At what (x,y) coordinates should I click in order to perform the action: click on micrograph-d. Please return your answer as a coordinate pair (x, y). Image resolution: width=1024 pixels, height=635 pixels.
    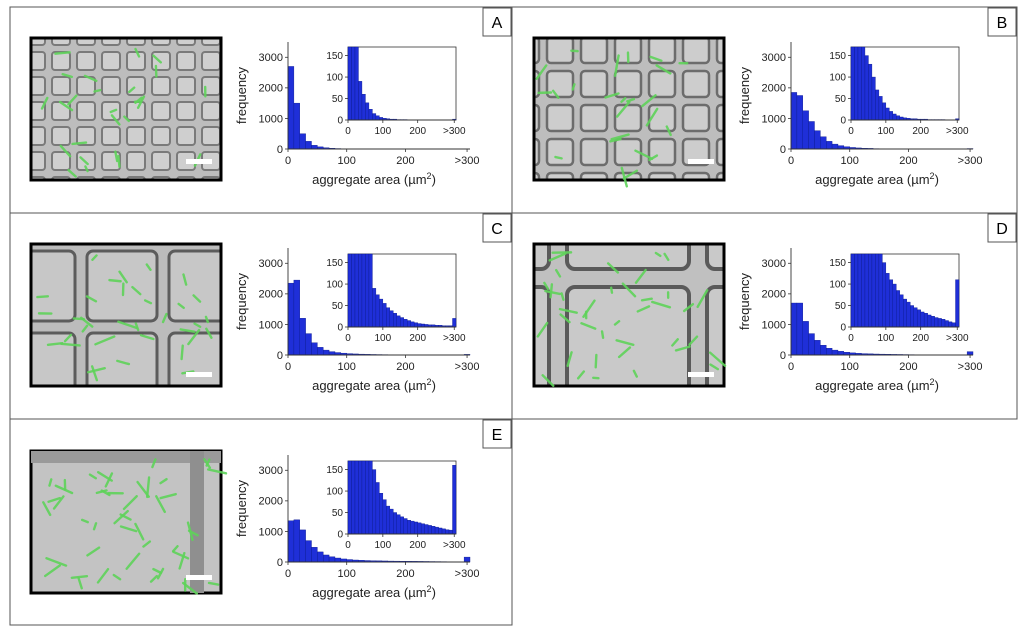
    Looking at the image, I should click on (629, 315).